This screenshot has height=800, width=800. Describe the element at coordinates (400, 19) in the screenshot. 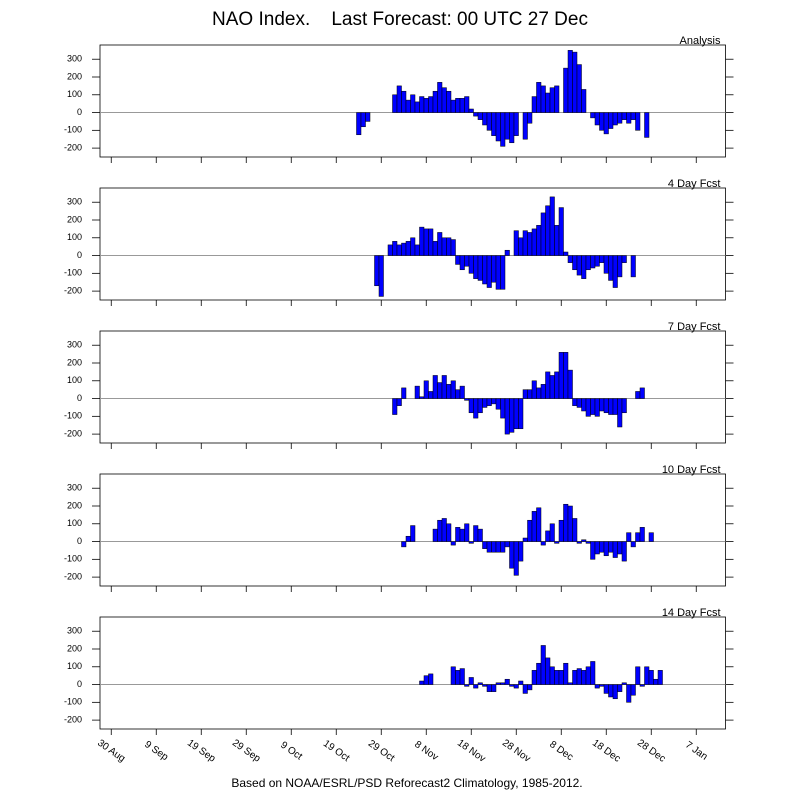

I see `chart-title: NAO Index. Last Forecast: 00 UTC 27 Dec` at that location.